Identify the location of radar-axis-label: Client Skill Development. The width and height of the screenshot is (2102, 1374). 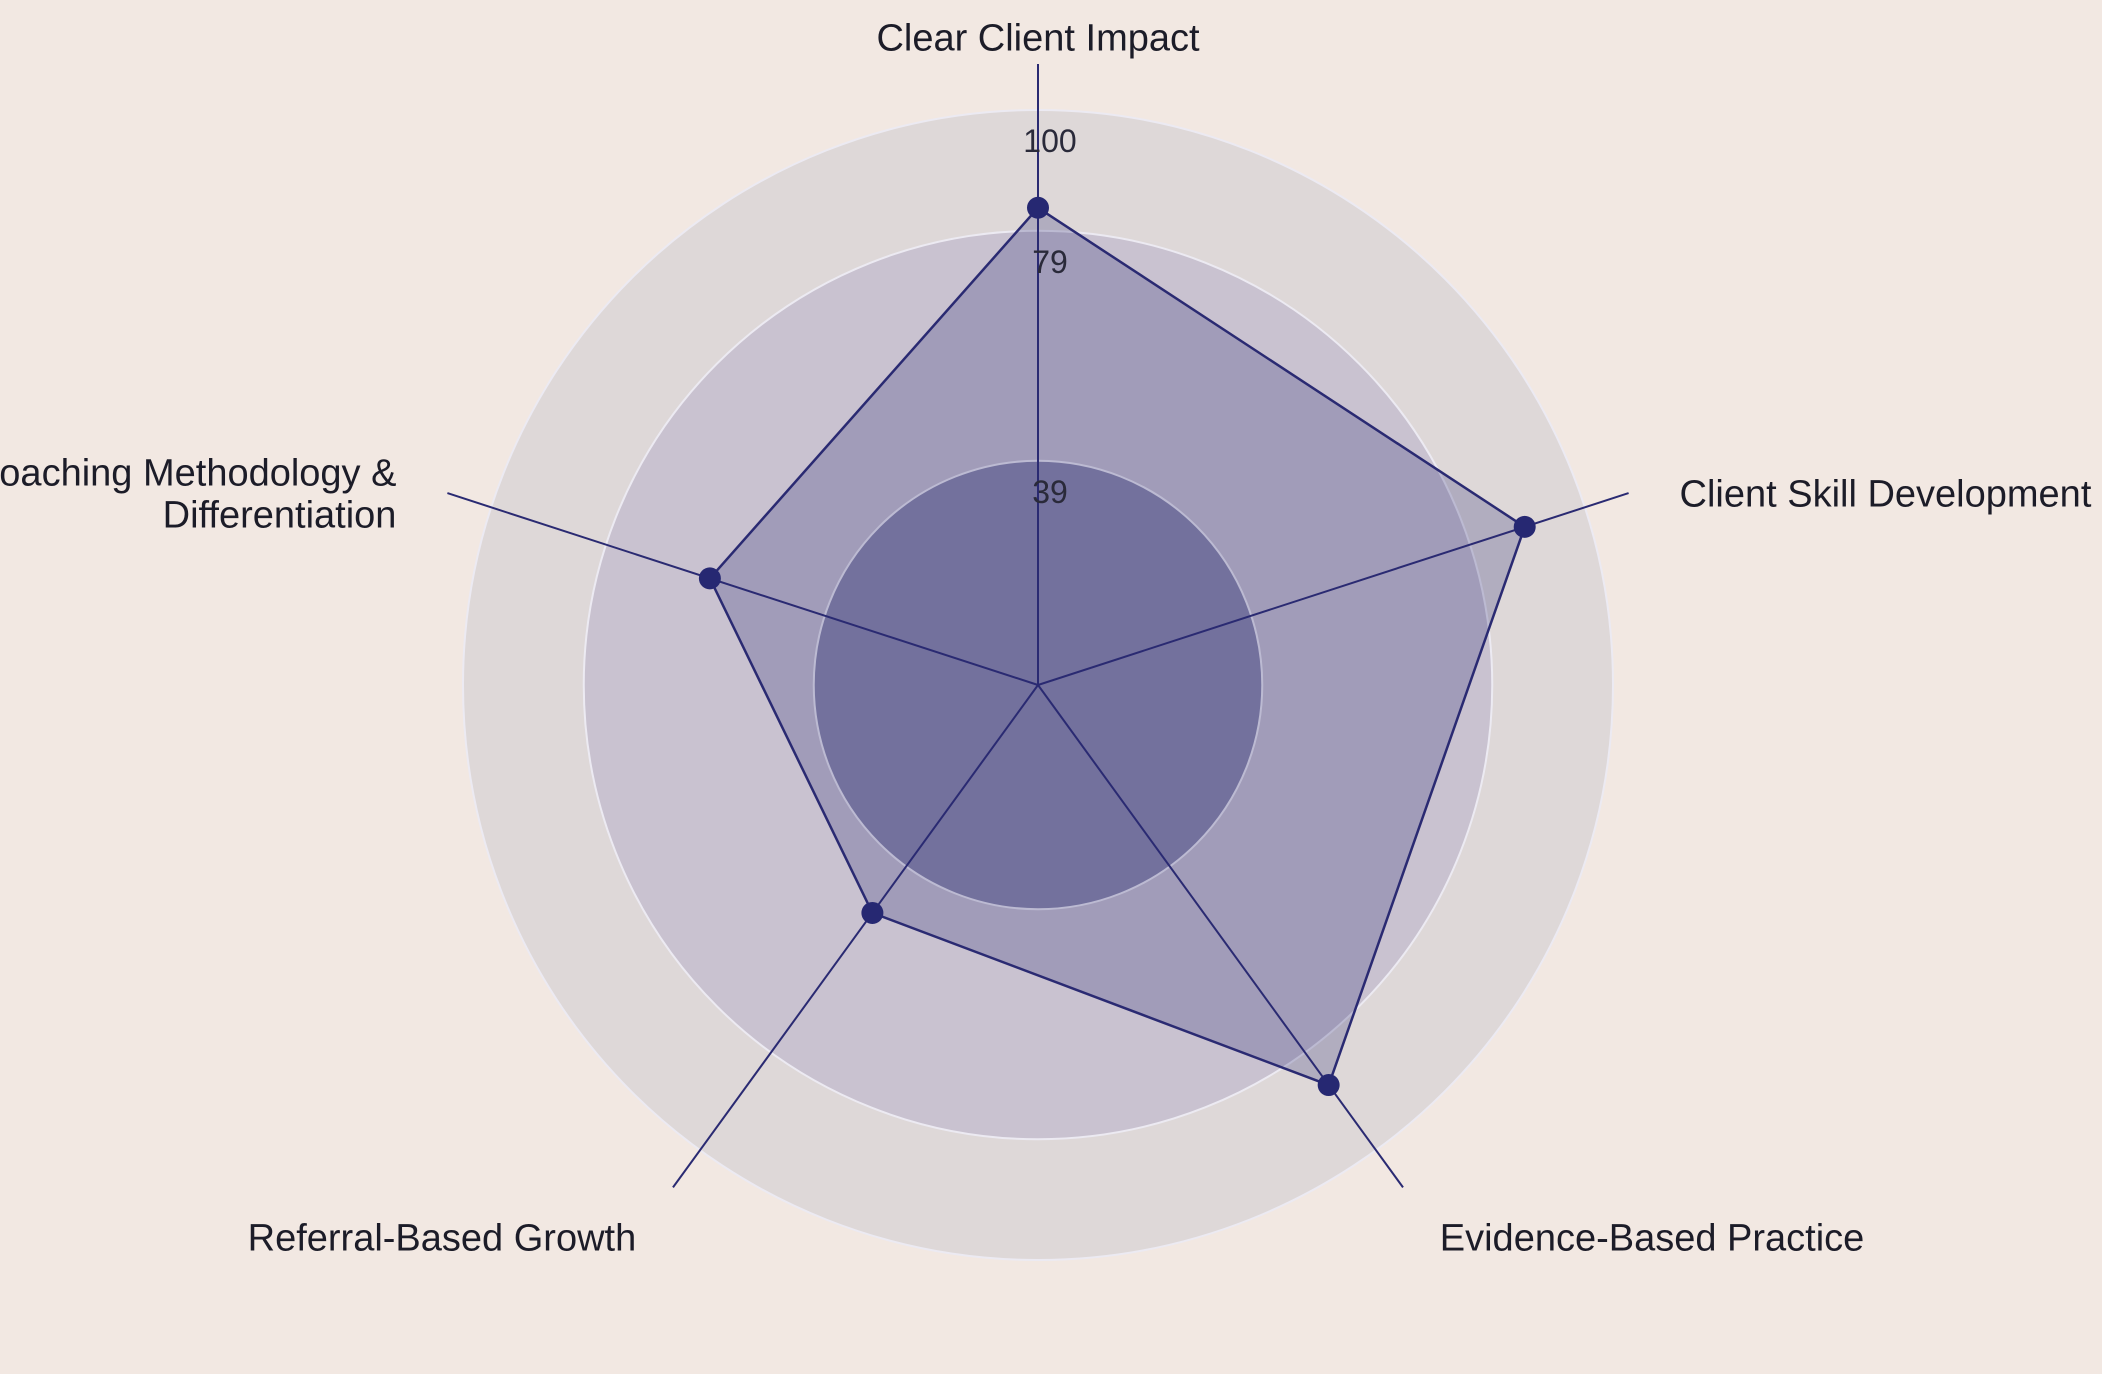
(1886, 495).